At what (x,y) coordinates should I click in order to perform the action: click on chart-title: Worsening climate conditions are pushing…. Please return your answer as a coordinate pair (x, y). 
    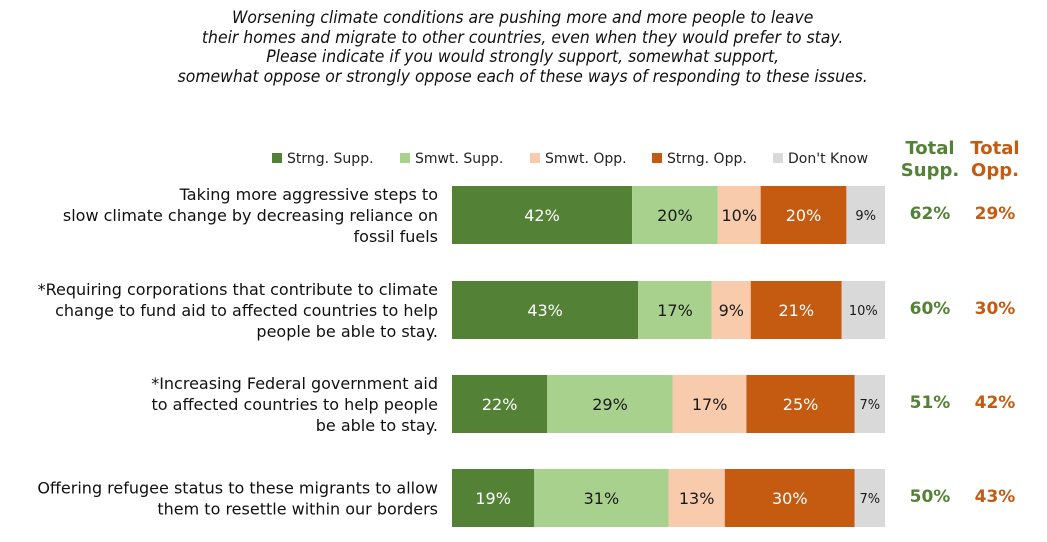
    Looking at the image, I should click on (522, 47).